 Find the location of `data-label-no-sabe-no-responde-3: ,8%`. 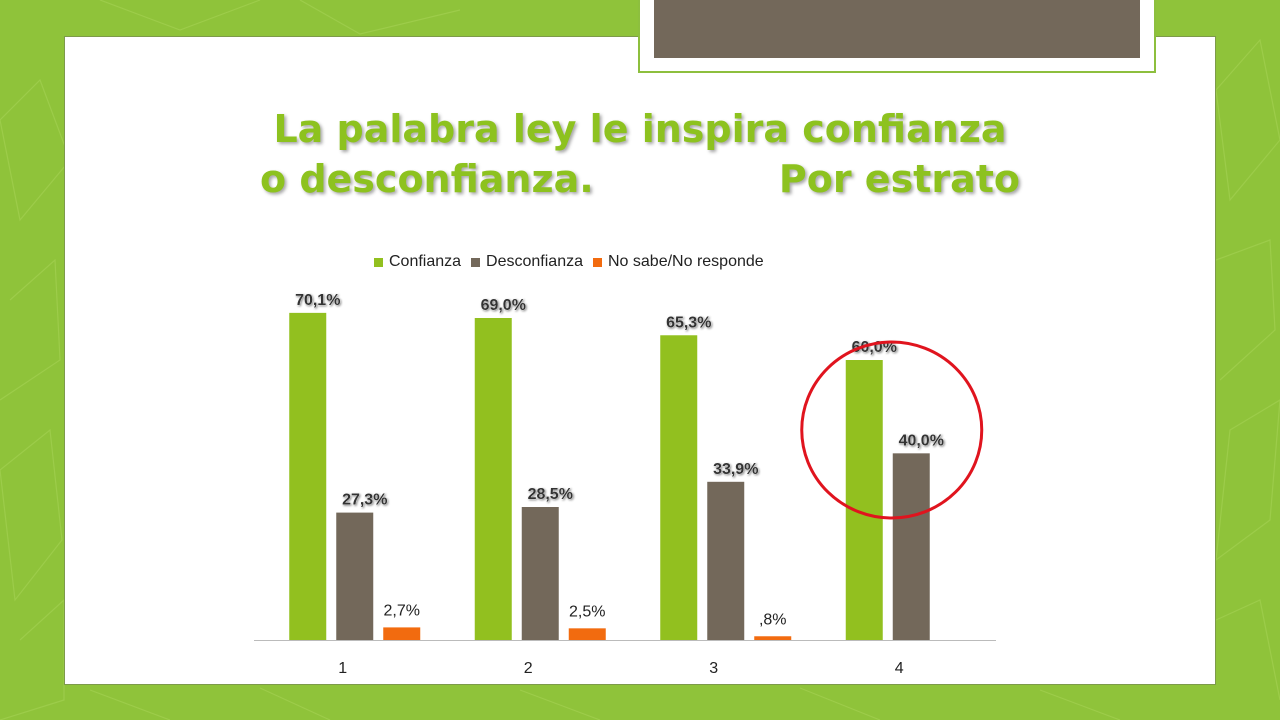

data-label-no-sabe-no-responde-3: ,8% is located at coordinates (773, 619).